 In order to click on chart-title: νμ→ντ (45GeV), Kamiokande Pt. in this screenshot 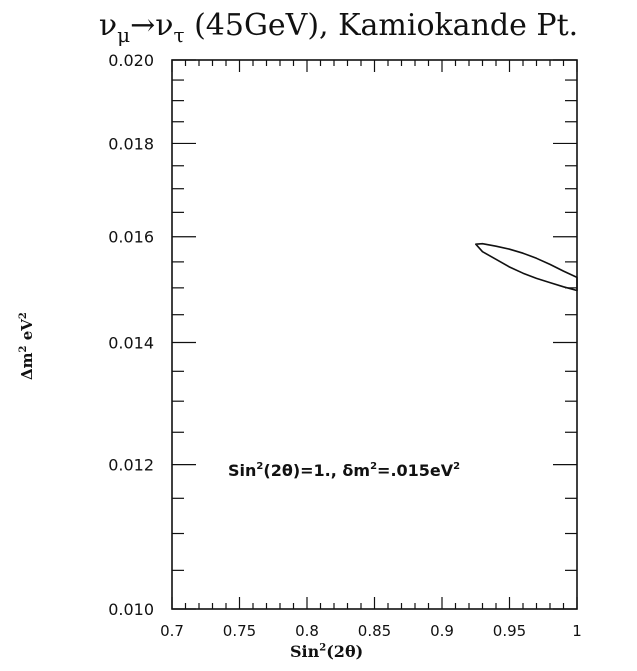, I will do `click(338, 27)`.